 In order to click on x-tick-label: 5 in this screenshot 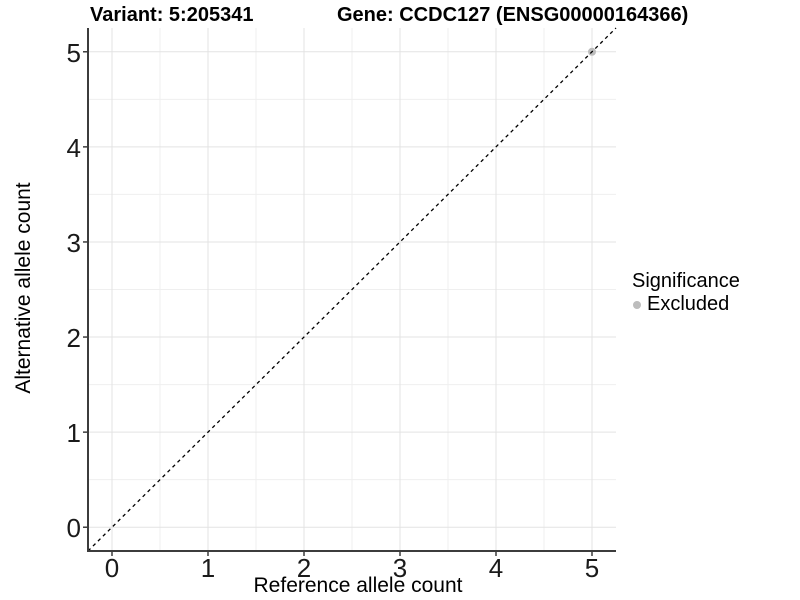, I will do `click(592, 568)`.